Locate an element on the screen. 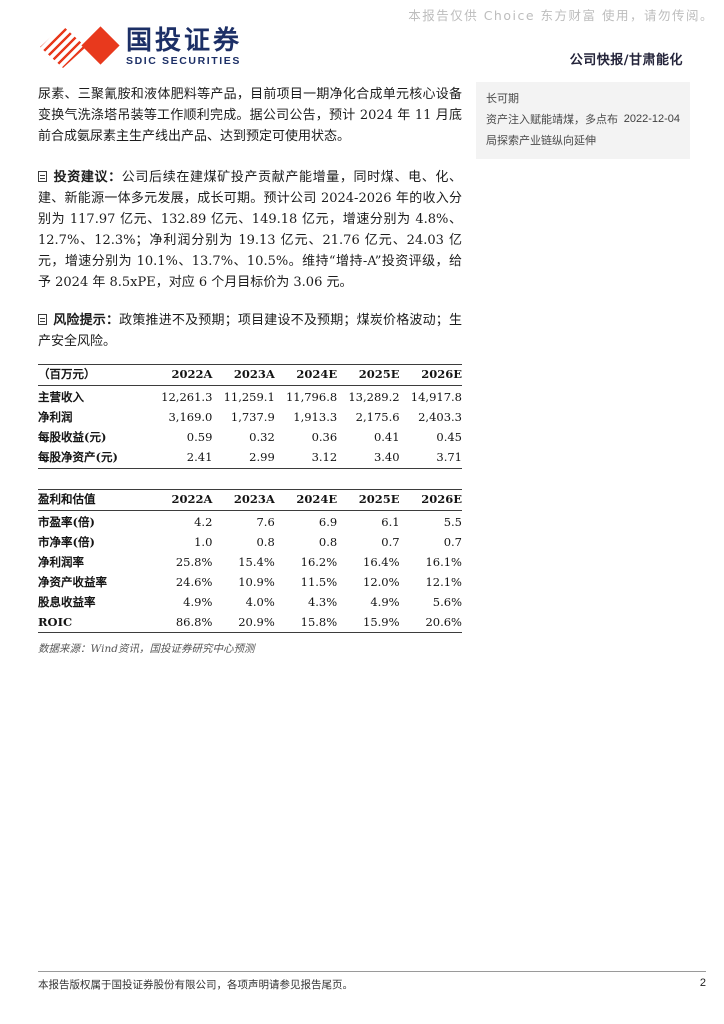 This screenshot has width=724, height=1024. related-report-line2: 资产注入赋能靖煤，多点布 is located at coordinates (552, 119).